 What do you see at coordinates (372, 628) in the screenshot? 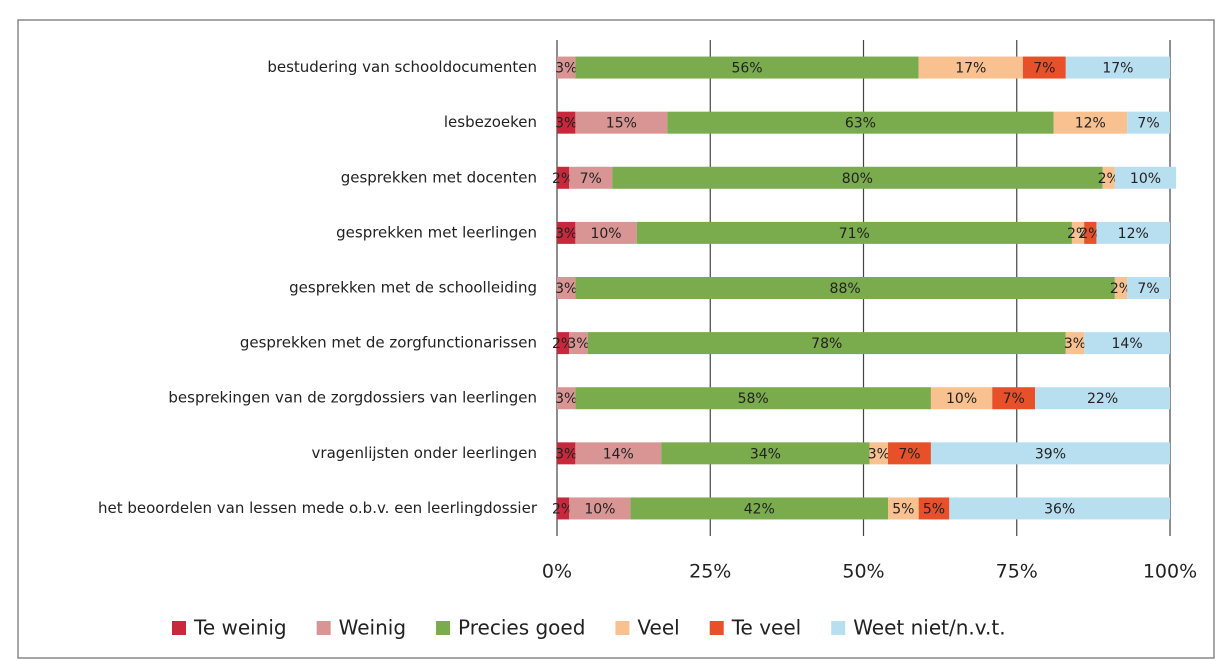
I see `legend-label: Weinig` at bounding box center [372, 628].